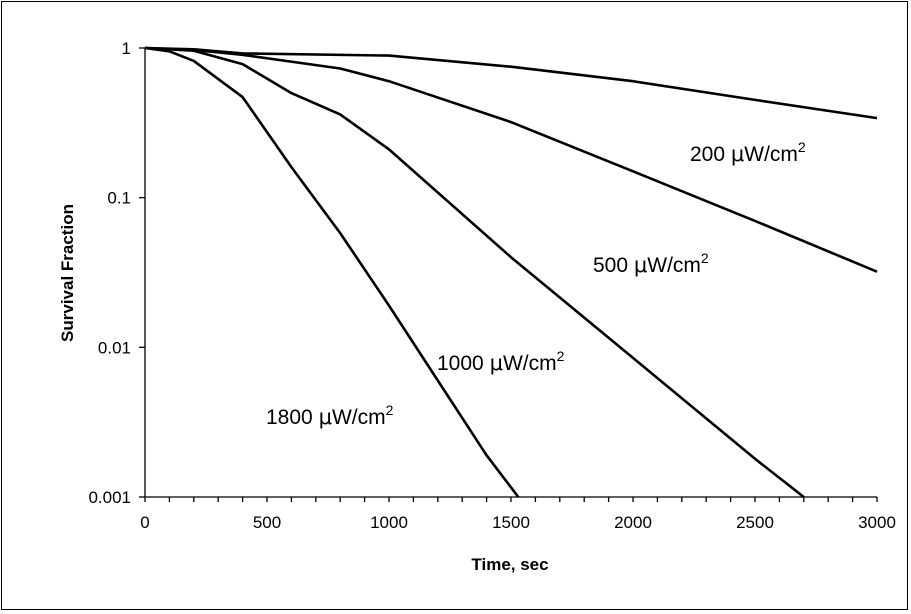 Image resolution: width=911 pixels, height=614 pixels. What do you see at coordinates (119, 198) in the screenshot?
I see `y-tick-label: 0.1` at bounding box center [119, 198].